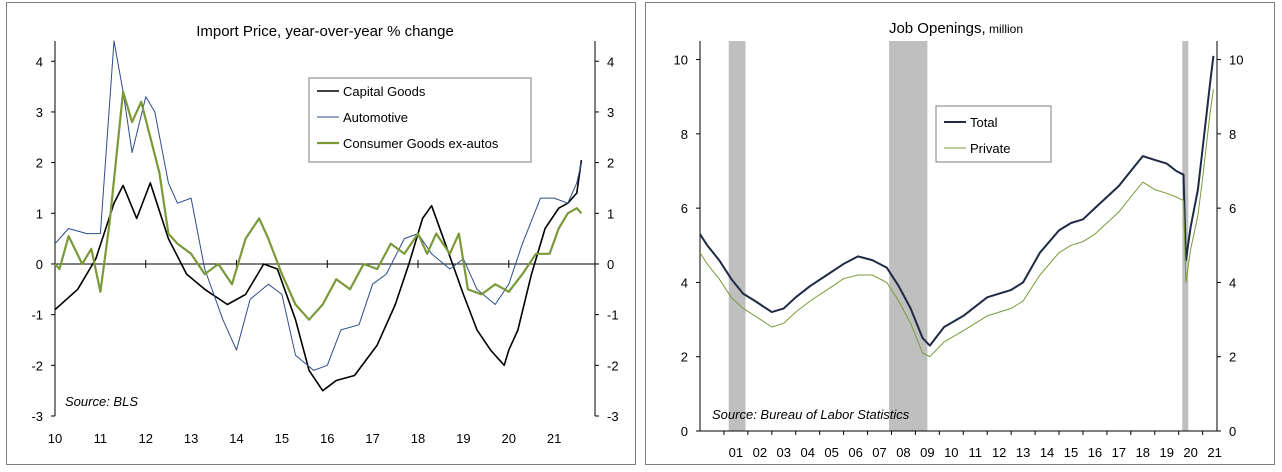  Describe the element at coordinates (956, 28) in the screenshot. I see `chart-title: Job Openings, million` at that location.